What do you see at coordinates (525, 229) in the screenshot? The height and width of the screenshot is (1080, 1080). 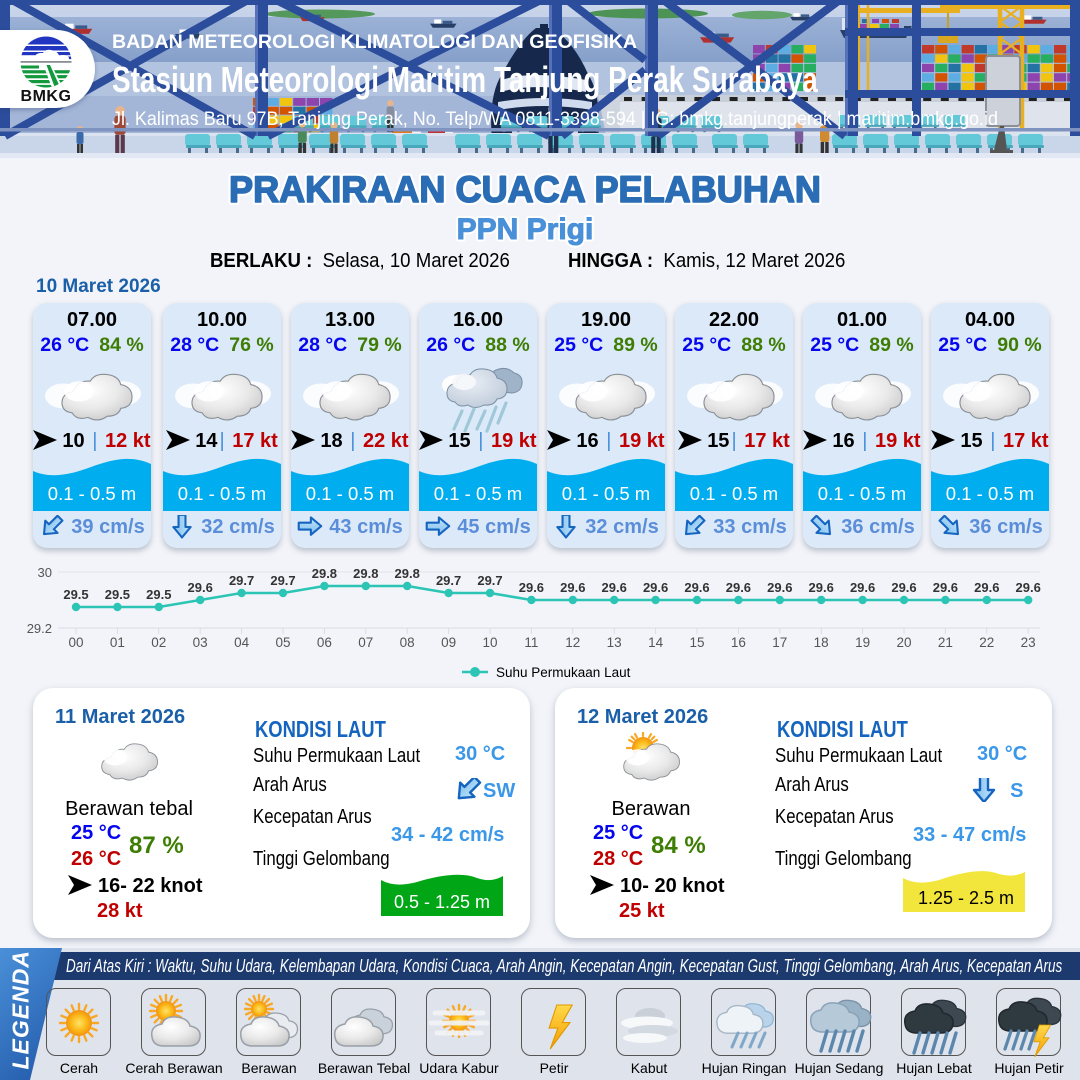 I see `svg-text: PPN Prigi` at bounding box center [525, 229].